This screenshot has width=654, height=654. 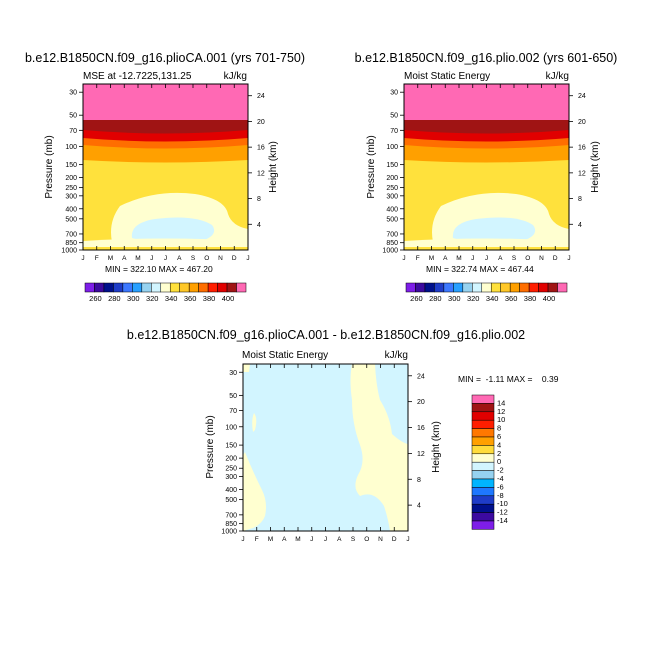 I want to click on y-right-tick-label: 24, so click(x=582, y=96).